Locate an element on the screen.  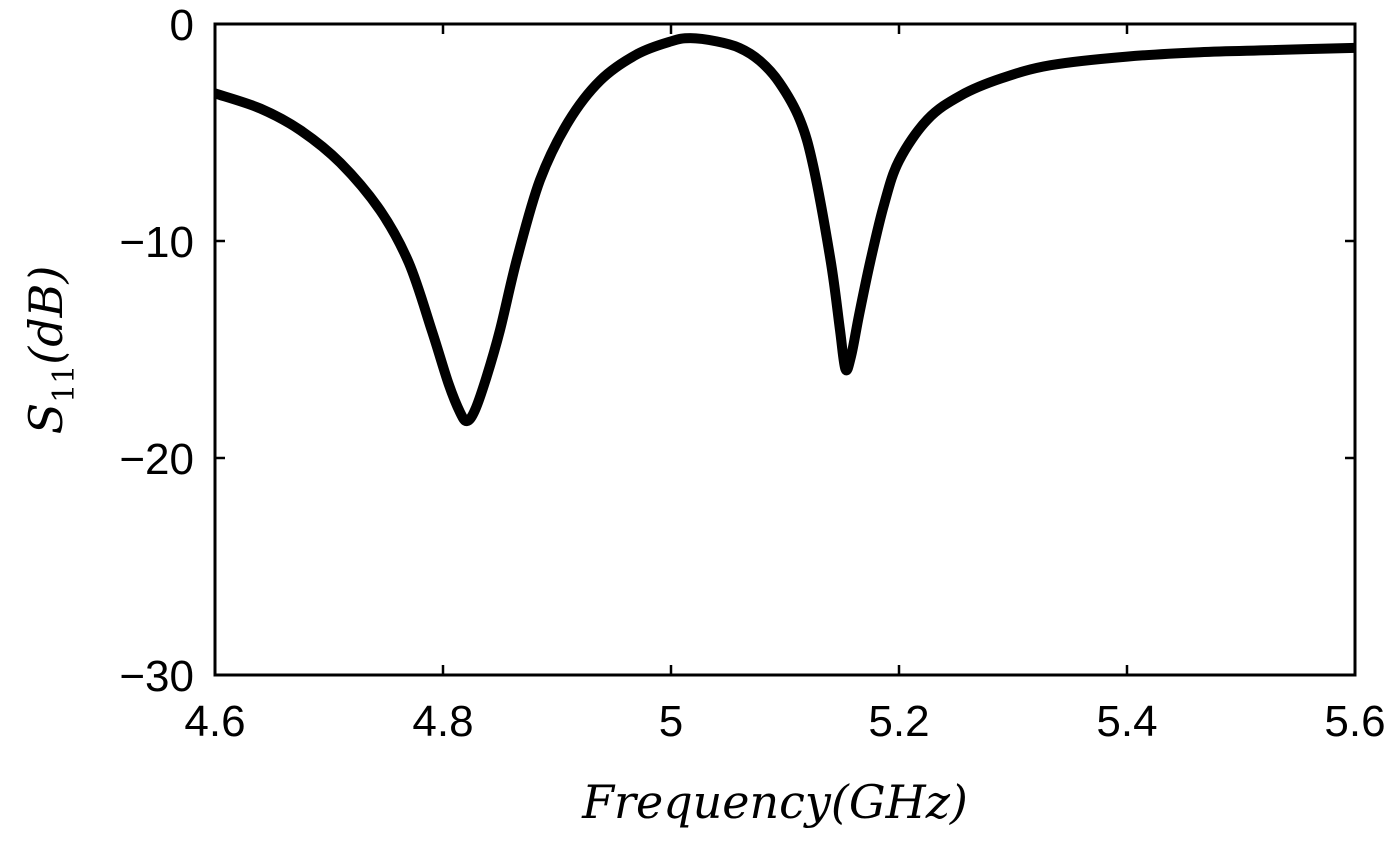
y-axis-title-main: S is located at coordinates (46, 419).